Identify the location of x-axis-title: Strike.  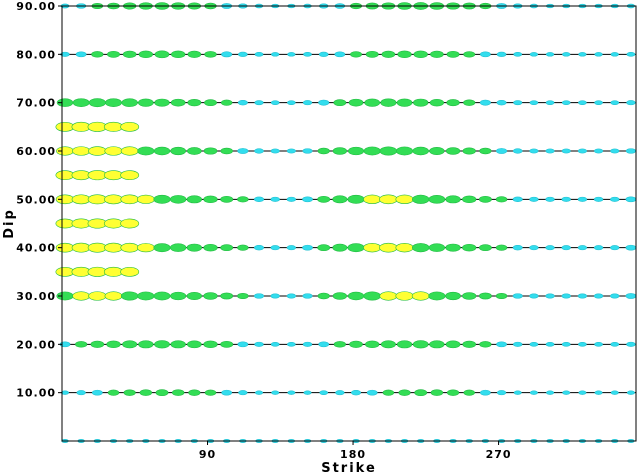
(349, 468).